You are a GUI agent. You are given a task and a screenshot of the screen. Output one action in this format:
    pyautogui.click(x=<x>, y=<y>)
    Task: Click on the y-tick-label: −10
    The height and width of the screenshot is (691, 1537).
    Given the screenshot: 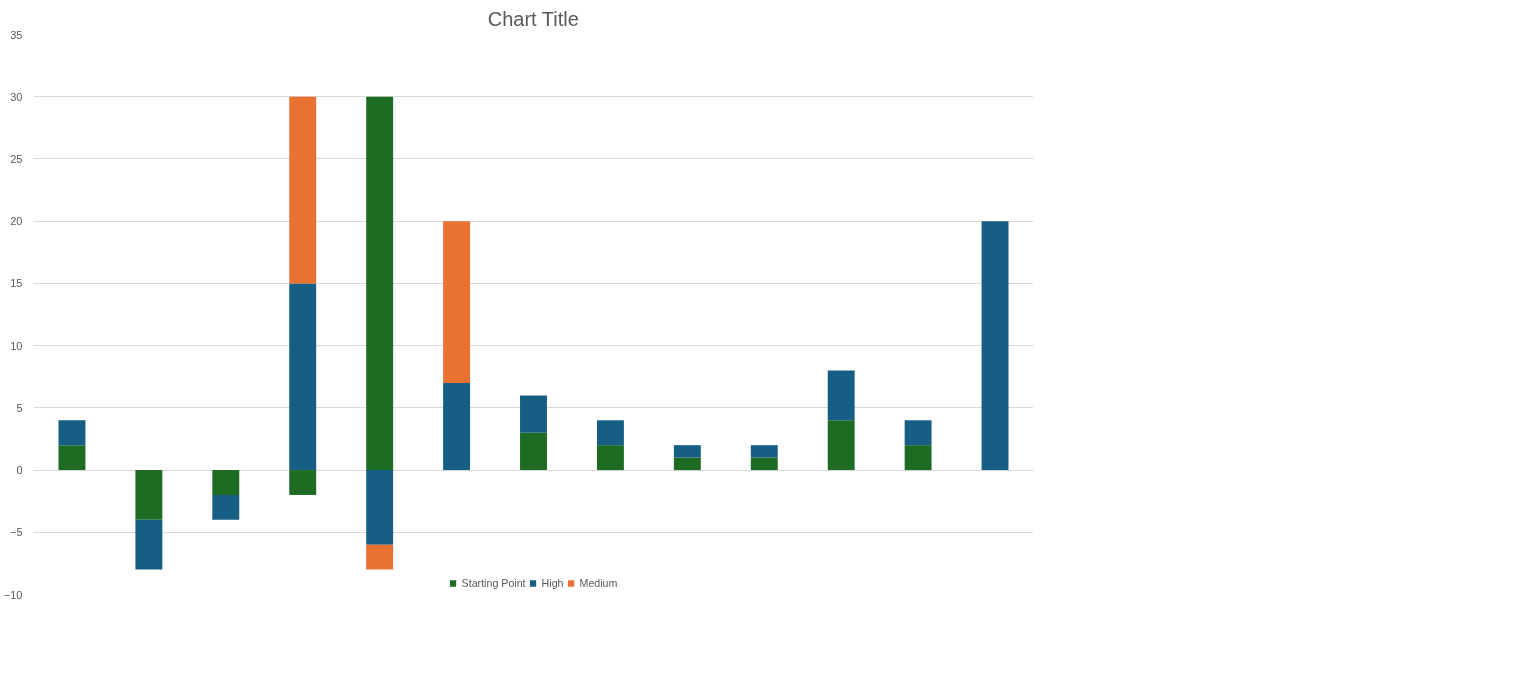 What is the action you would take?
    pyautogui.click(x=13, y=594)
    